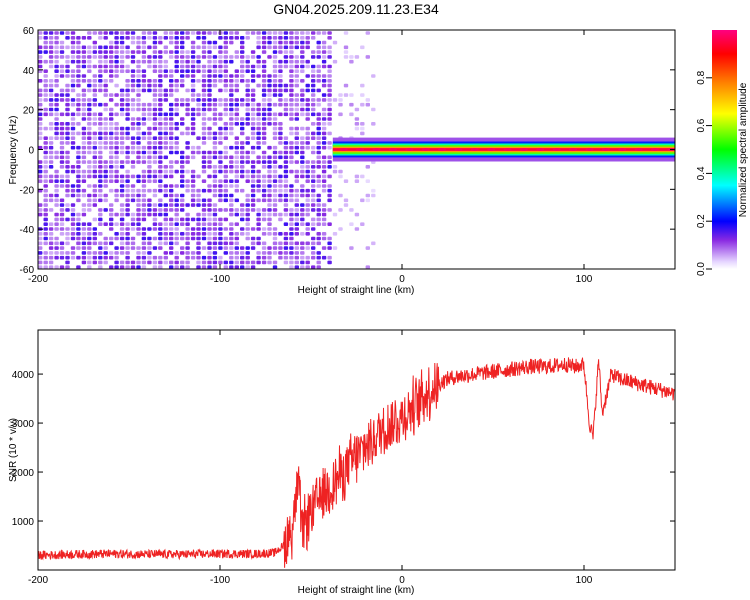 The height and width of the screenshot is (600, 750). Describe the element at coordinates (23, 473) in the screenshot. I see `y-tick-label: 2000` at that location.